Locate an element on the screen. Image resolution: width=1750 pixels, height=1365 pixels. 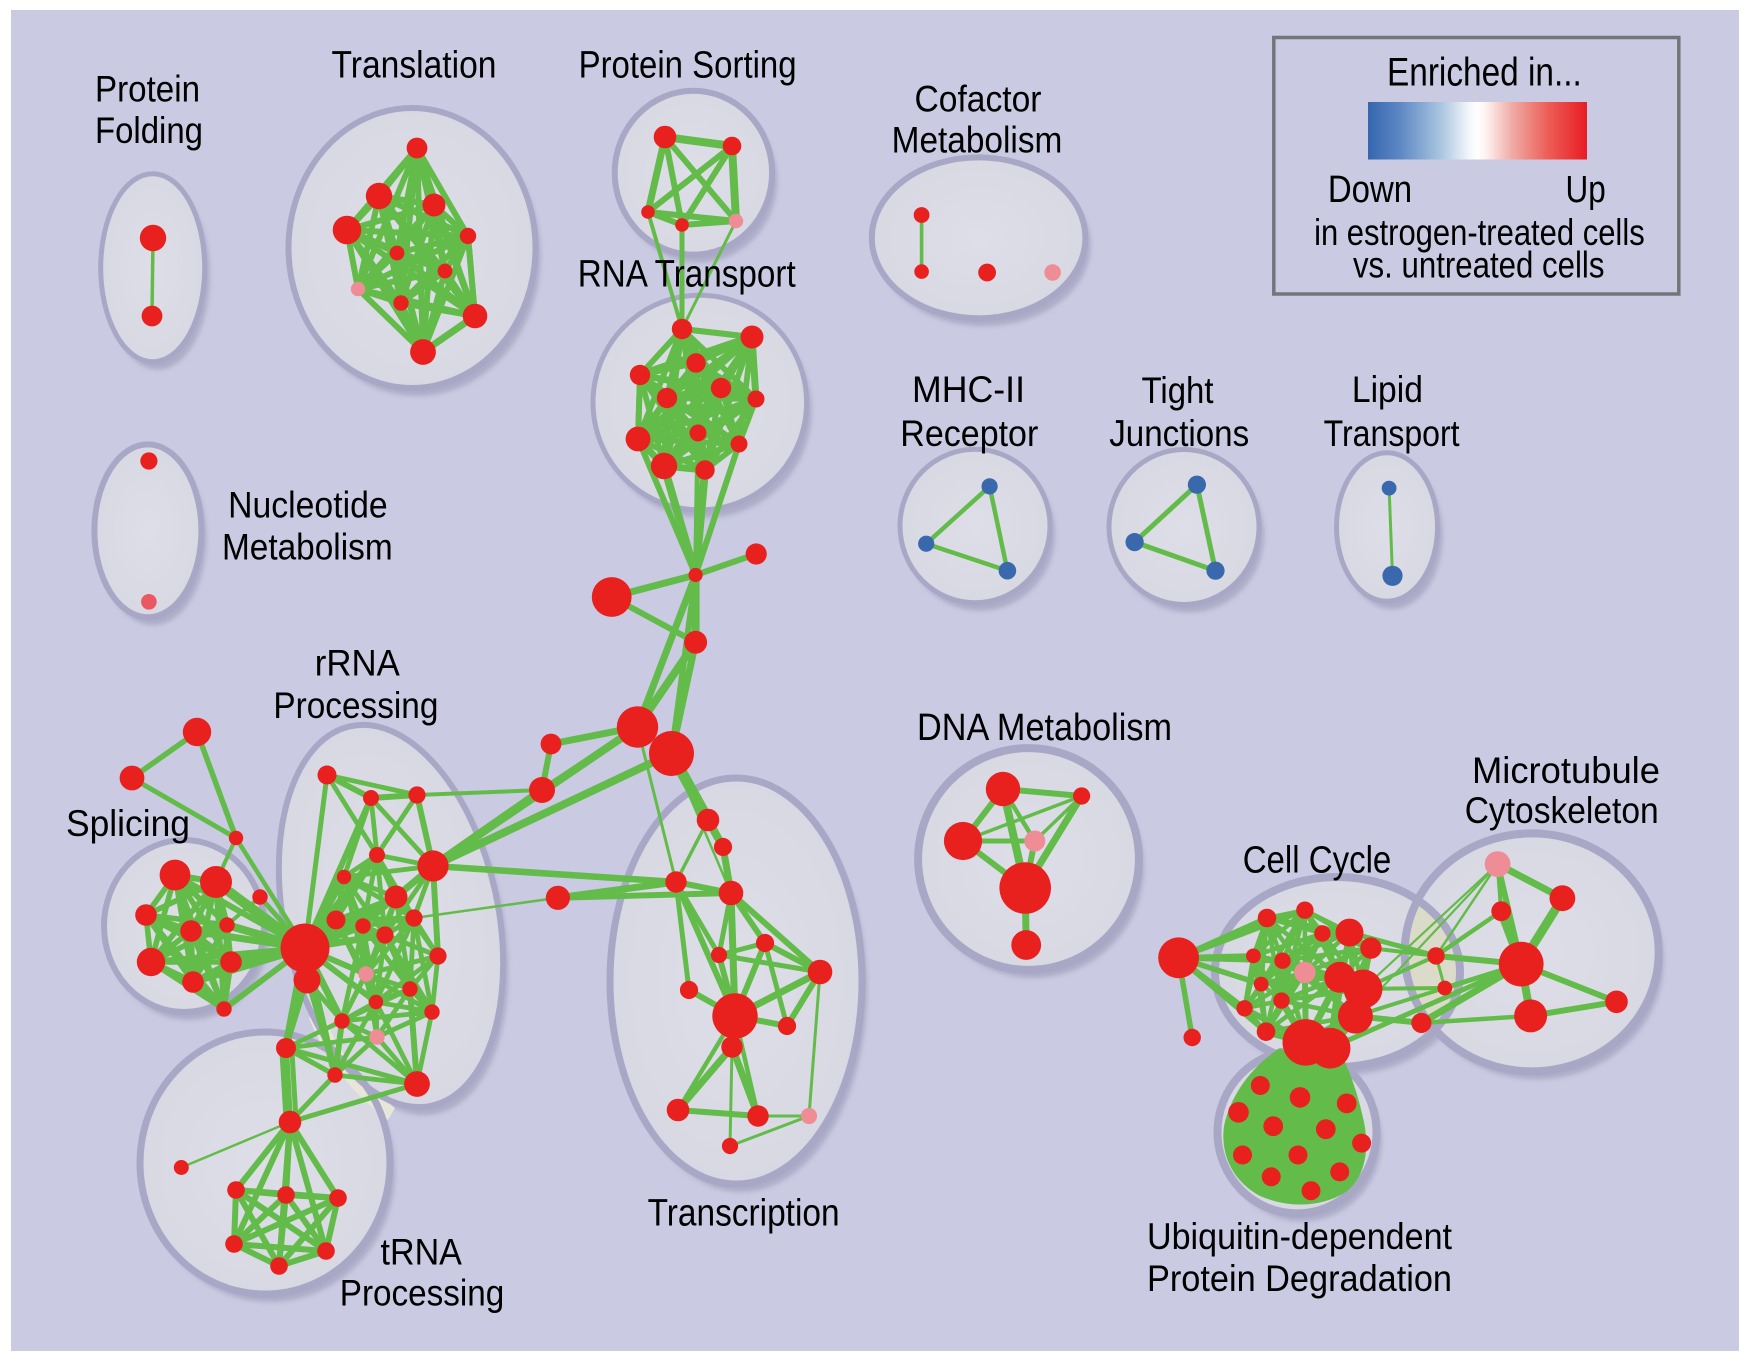
svg-text: Nucleotide is located at coordinates (308, 504).